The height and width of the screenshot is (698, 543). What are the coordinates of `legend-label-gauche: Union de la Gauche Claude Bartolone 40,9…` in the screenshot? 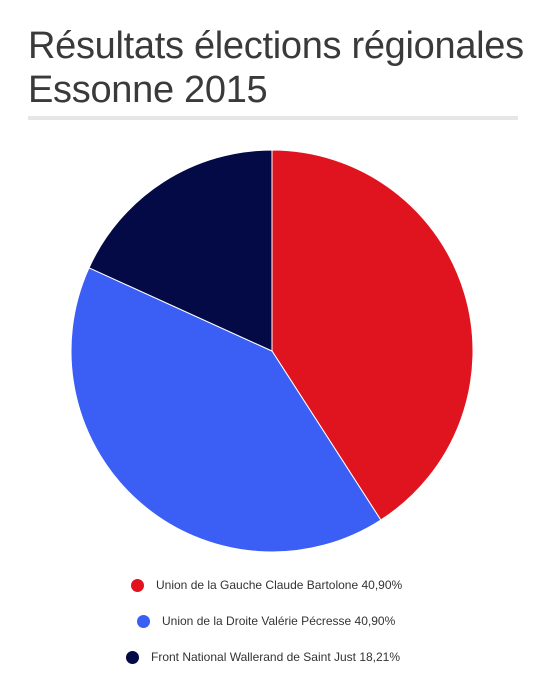 It's located at (279, 585).